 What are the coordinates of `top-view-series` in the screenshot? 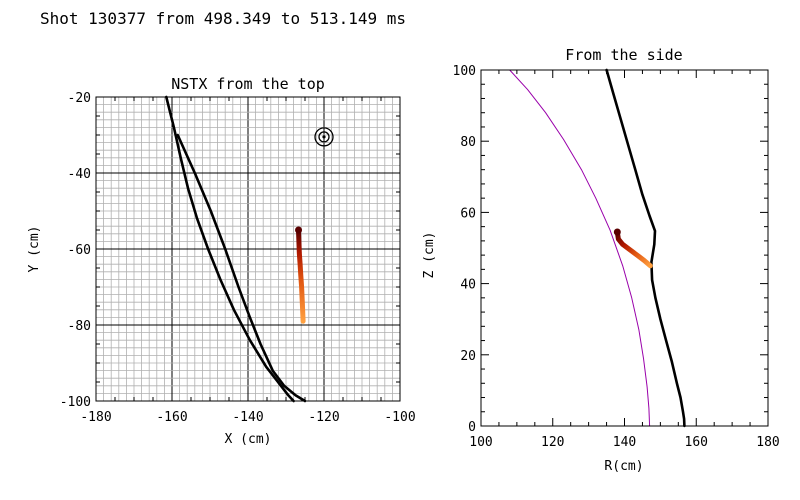 It's located at (236, 249).